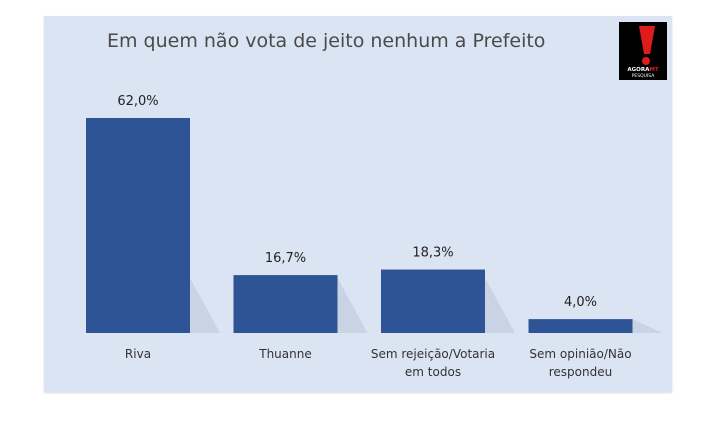 The width and height of the screenshot is (720, 431). I want to click on category-label-2: em todos, so click(433, 372).